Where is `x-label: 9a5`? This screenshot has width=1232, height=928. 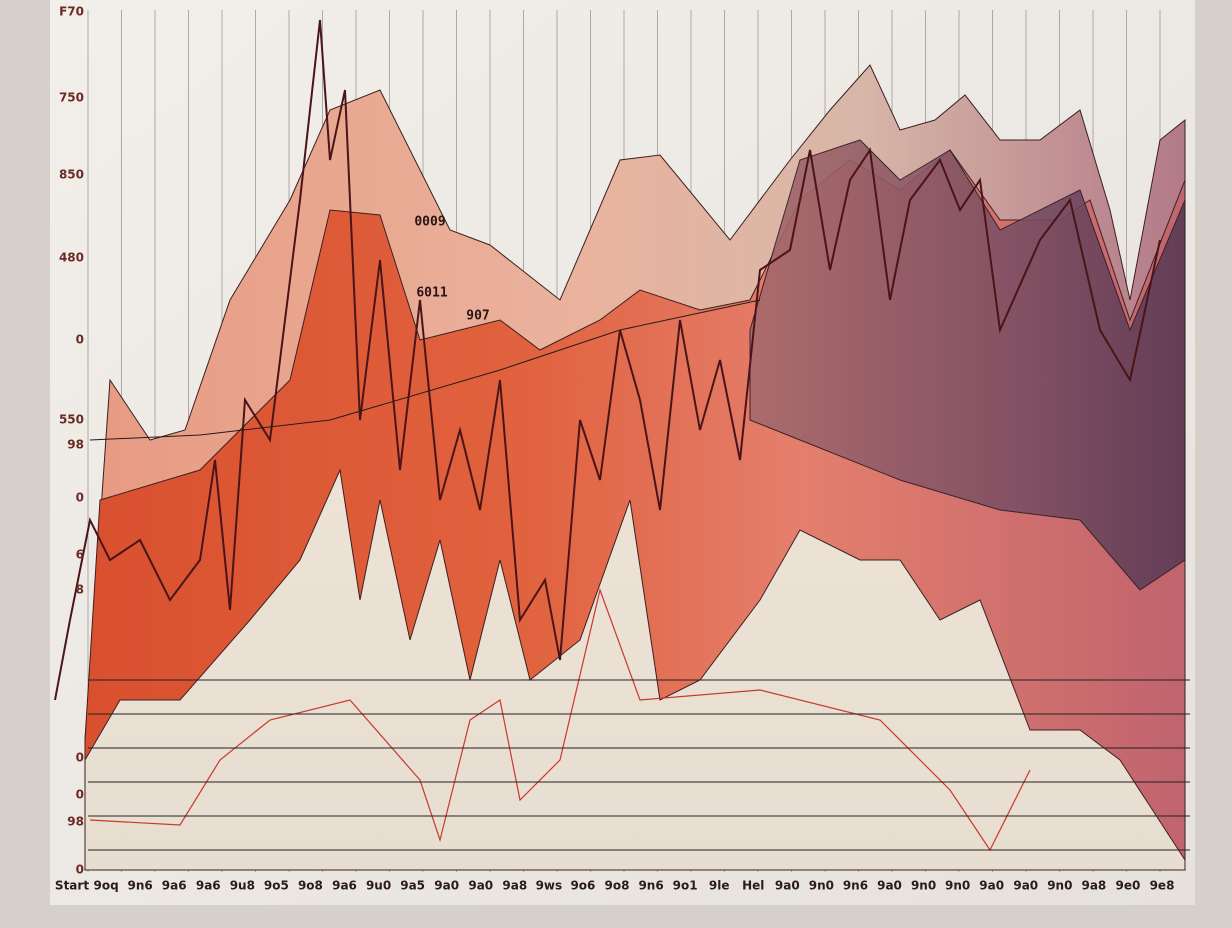
x-label: 9a5 is located at coordinates (412, 886).